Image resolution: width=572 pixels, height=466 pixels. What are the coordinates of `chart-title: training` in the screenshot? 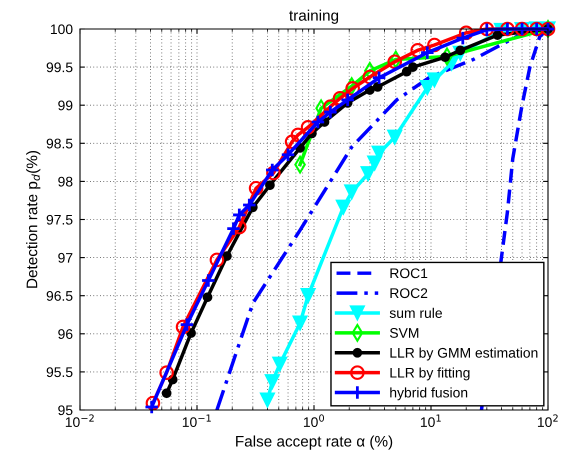 It's located at (313, 17).